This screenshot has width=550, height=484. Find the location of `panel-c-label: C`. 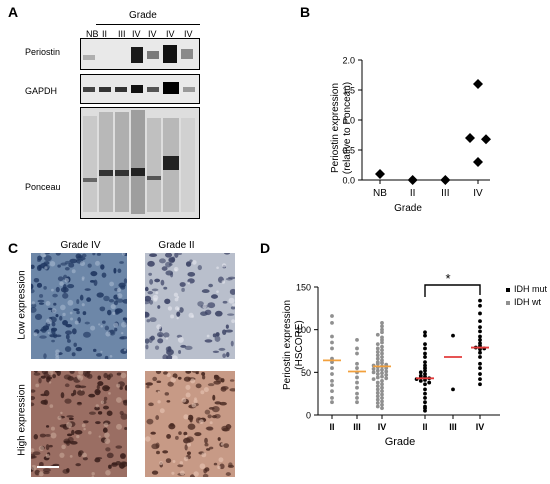

panel-c-label: C is located at coordinates (13, 248).